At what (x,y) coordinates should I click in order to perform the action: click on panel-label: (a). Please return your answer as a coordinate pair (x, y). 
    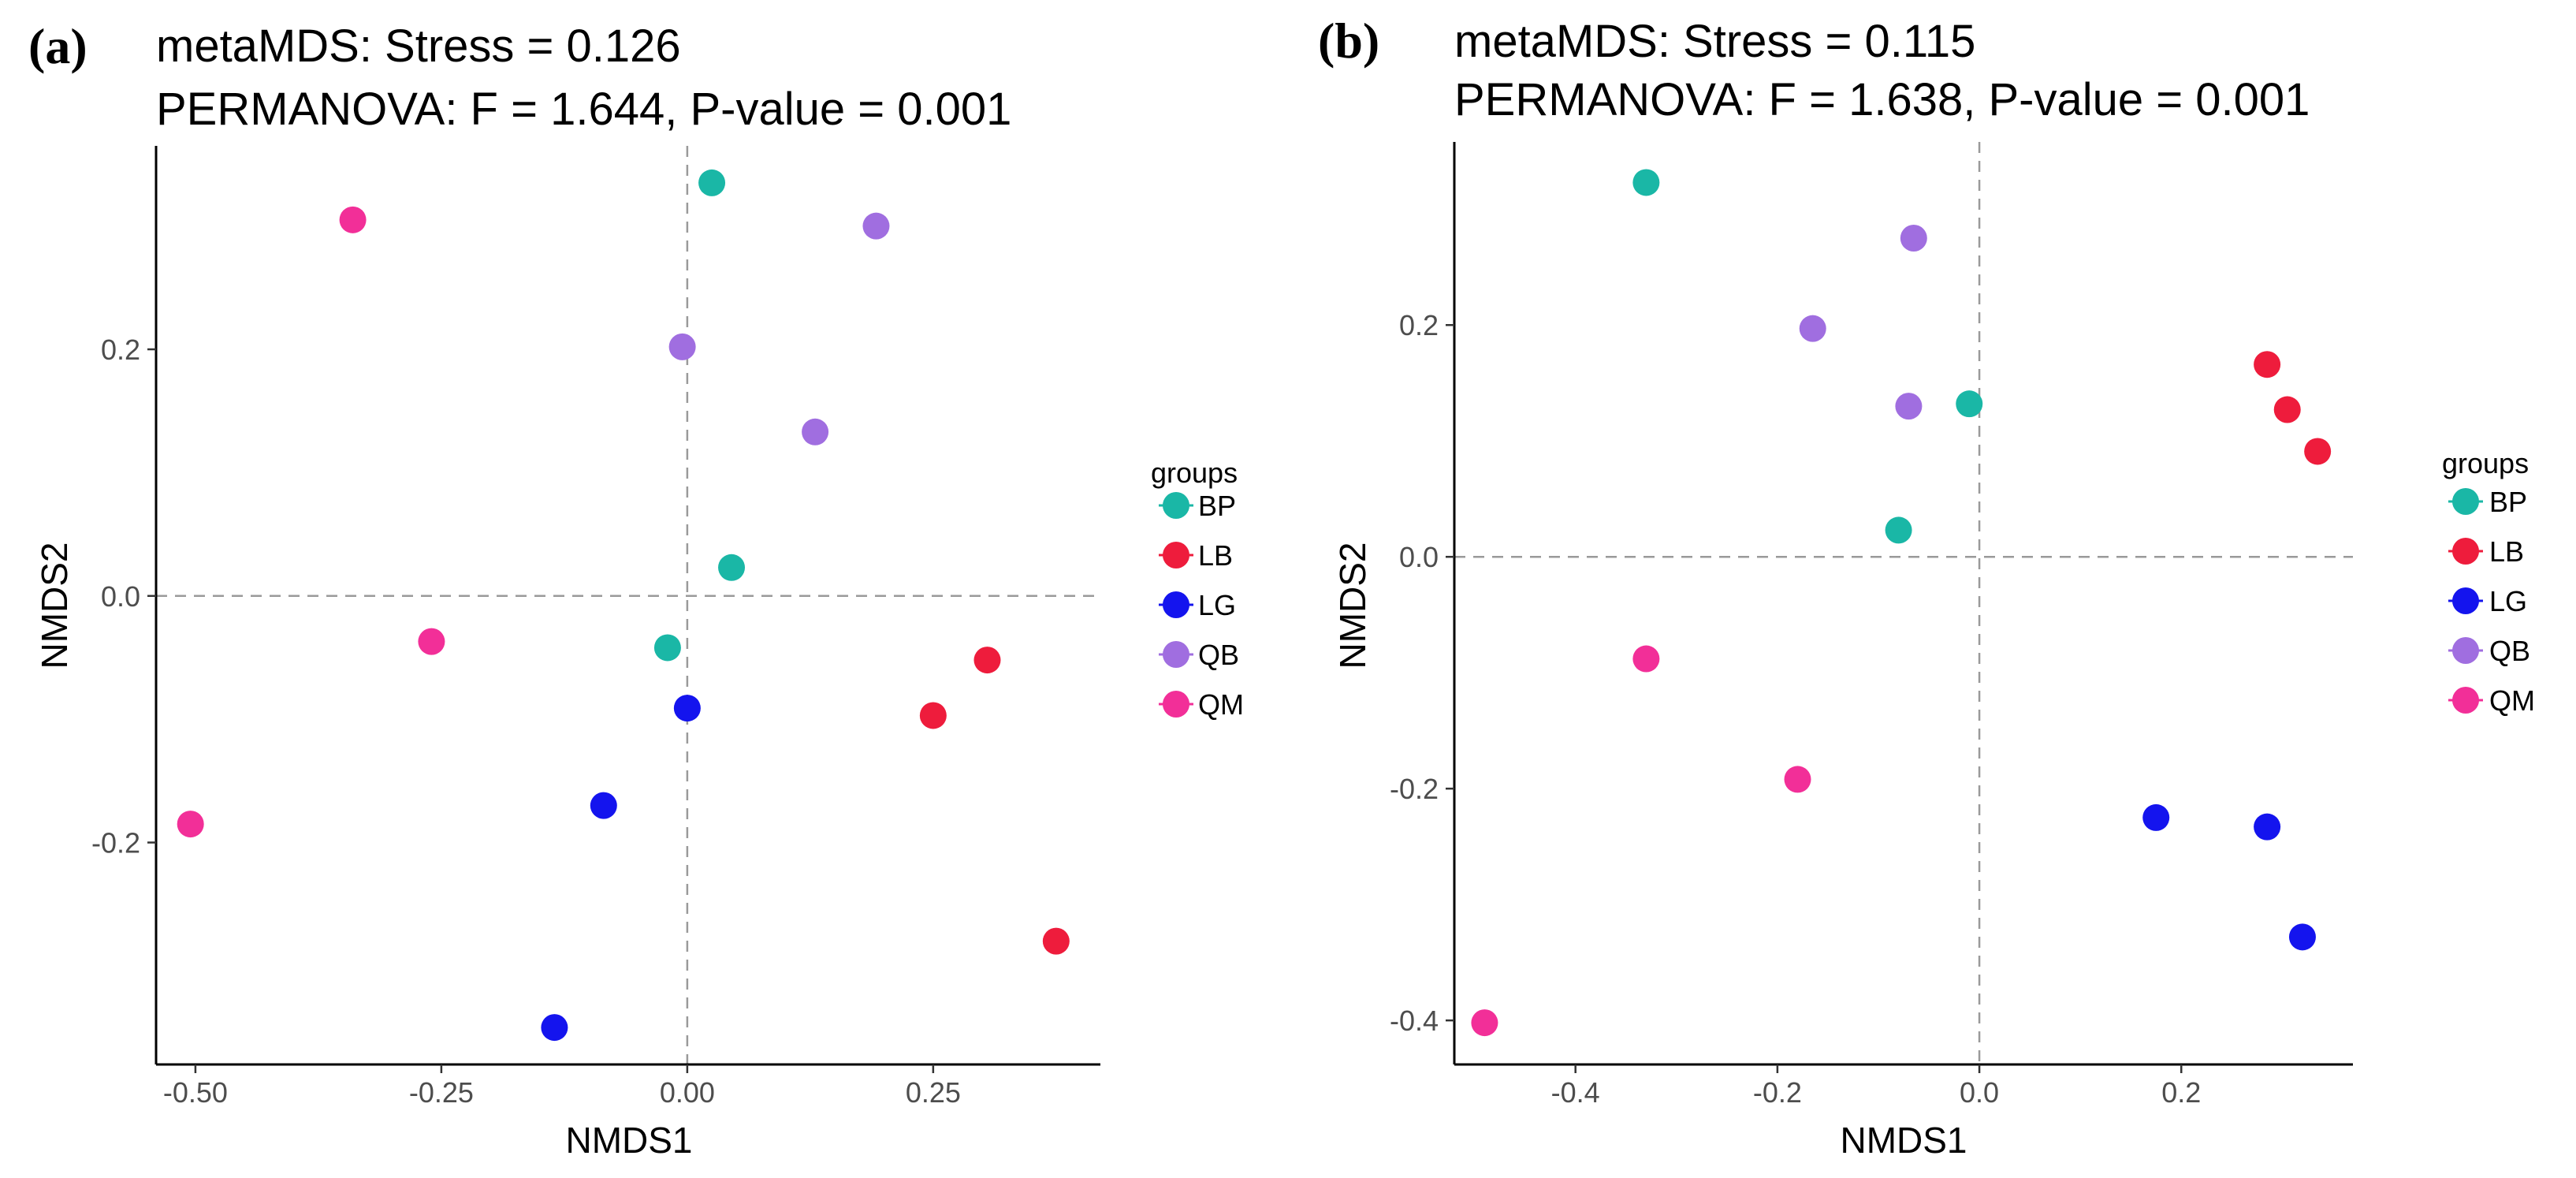
    Looking at the image, I should click on (57, 46).